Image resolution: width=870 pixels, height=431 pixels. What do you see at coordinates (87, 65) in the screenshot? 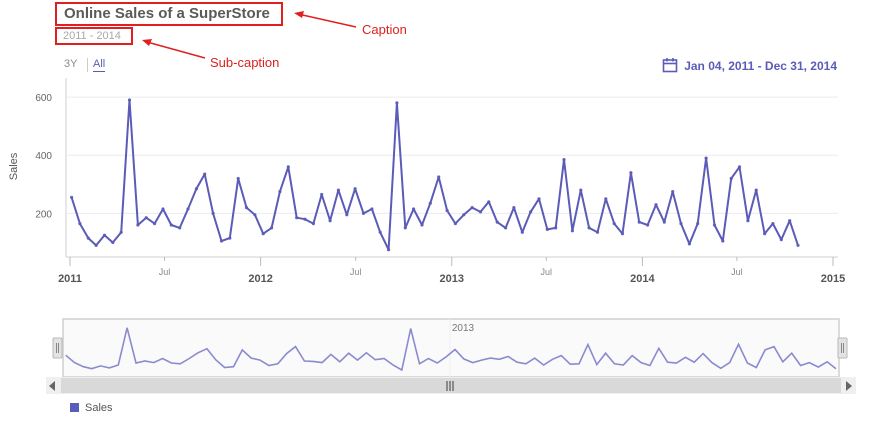
I see `timeframe-separator` at bounding box center [87, 65].